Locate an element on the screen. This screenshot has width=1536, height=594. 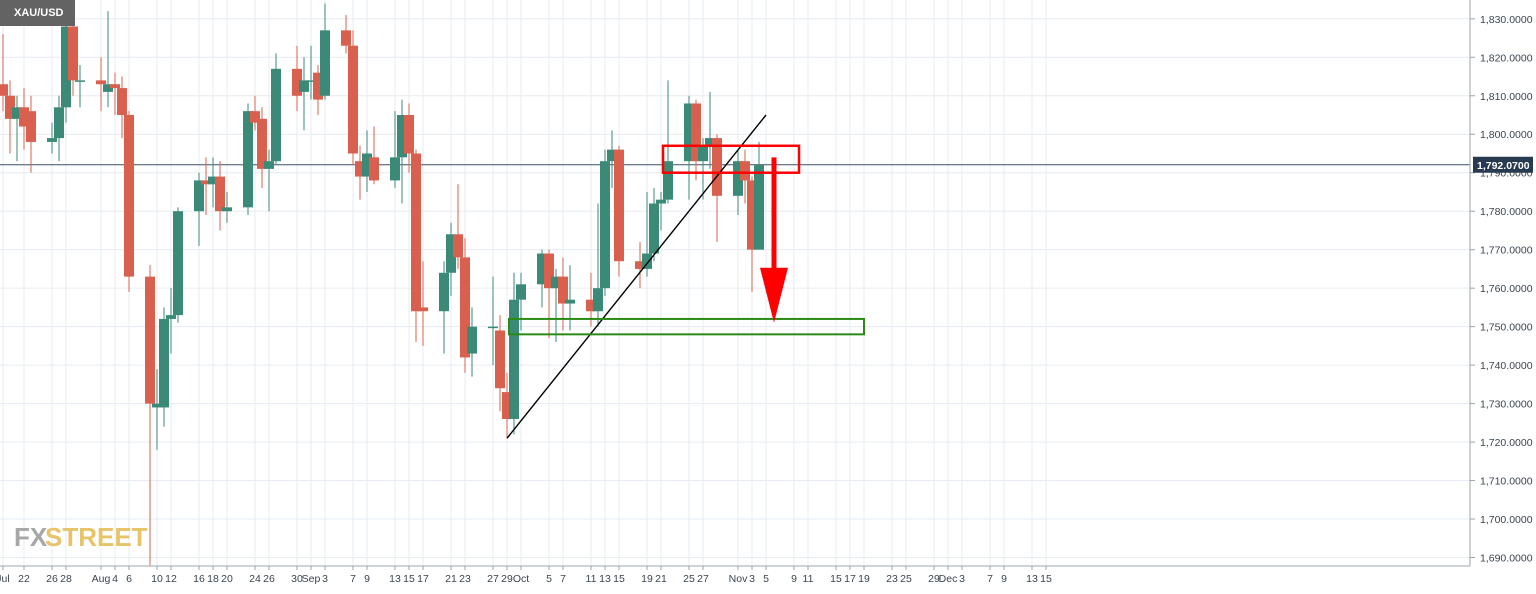
support-trendline is located at coordinates (636, 276).